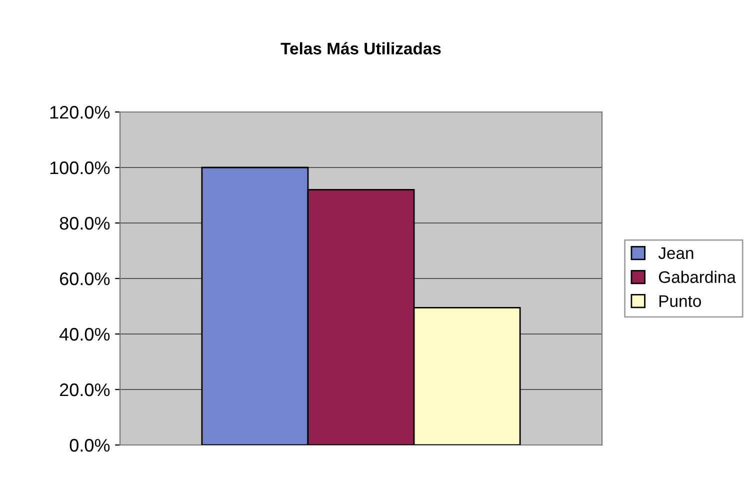 The width and height of the screenshot is (746, 478). Describe the element at coordinates (90, 445) in the screenshot. I see `y-tick-label: 0.0%` at that location.